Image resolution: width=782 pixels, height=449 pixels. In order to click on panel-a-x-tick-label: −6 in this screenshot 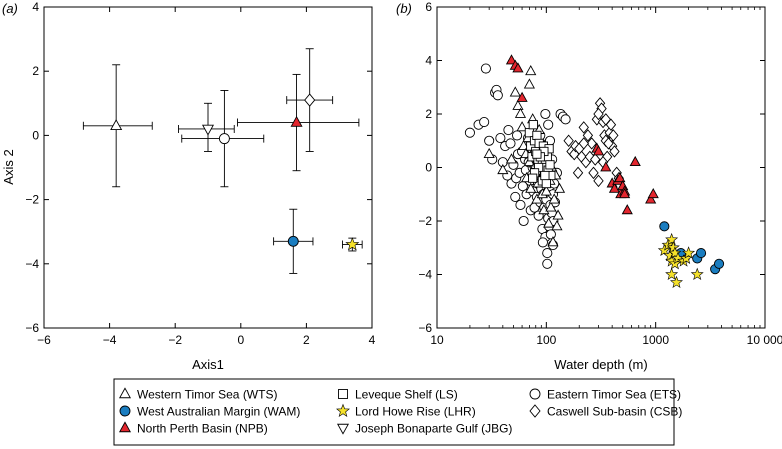, I will do `click(44, 340)`.